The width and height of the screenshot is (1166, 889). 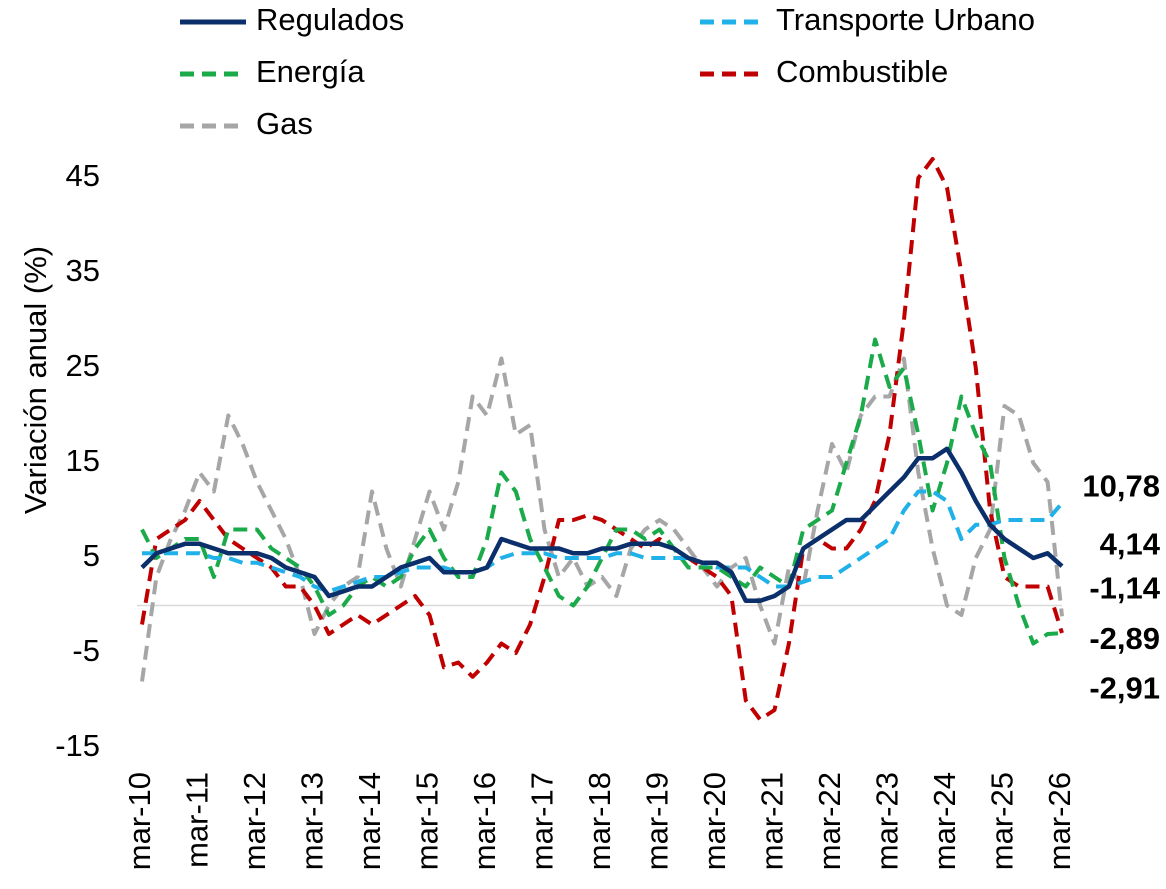 What do you see at coordinates (83, 175) in the screenshot?
I see `y-tick-label: 45` at bounding box center [83, 175].